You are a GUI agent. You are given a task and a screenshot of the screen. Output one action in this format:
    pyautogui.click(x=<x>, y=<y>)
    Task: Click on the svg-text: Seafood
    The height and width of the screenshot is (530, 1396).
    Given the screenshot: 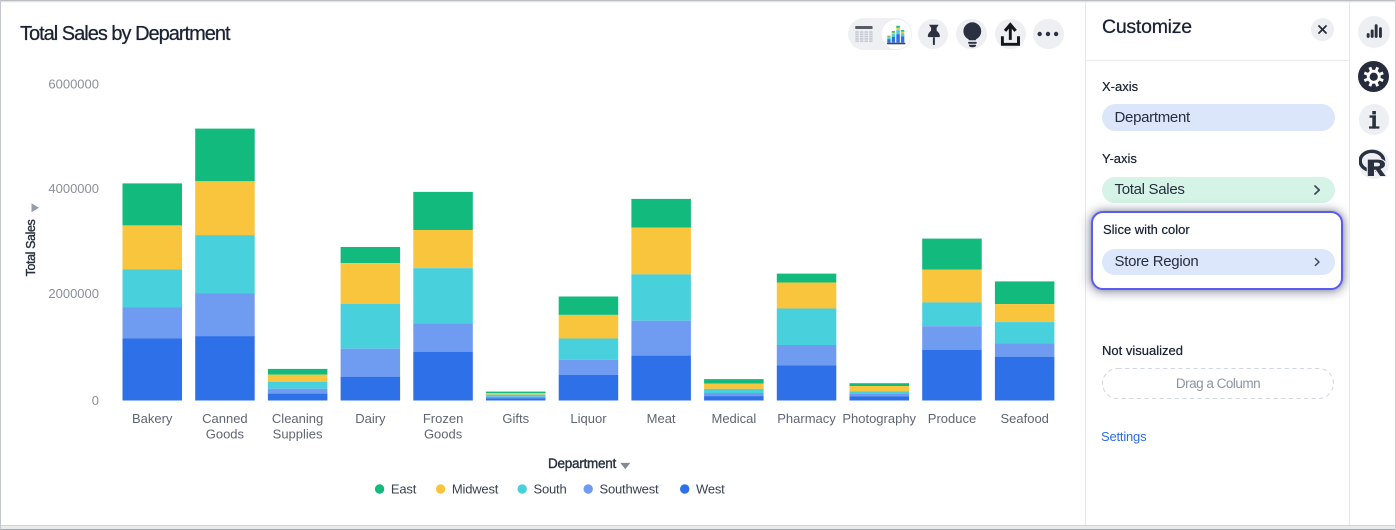 What is the action you would take?
    pyautogui.click(x=1024, y=418)
    